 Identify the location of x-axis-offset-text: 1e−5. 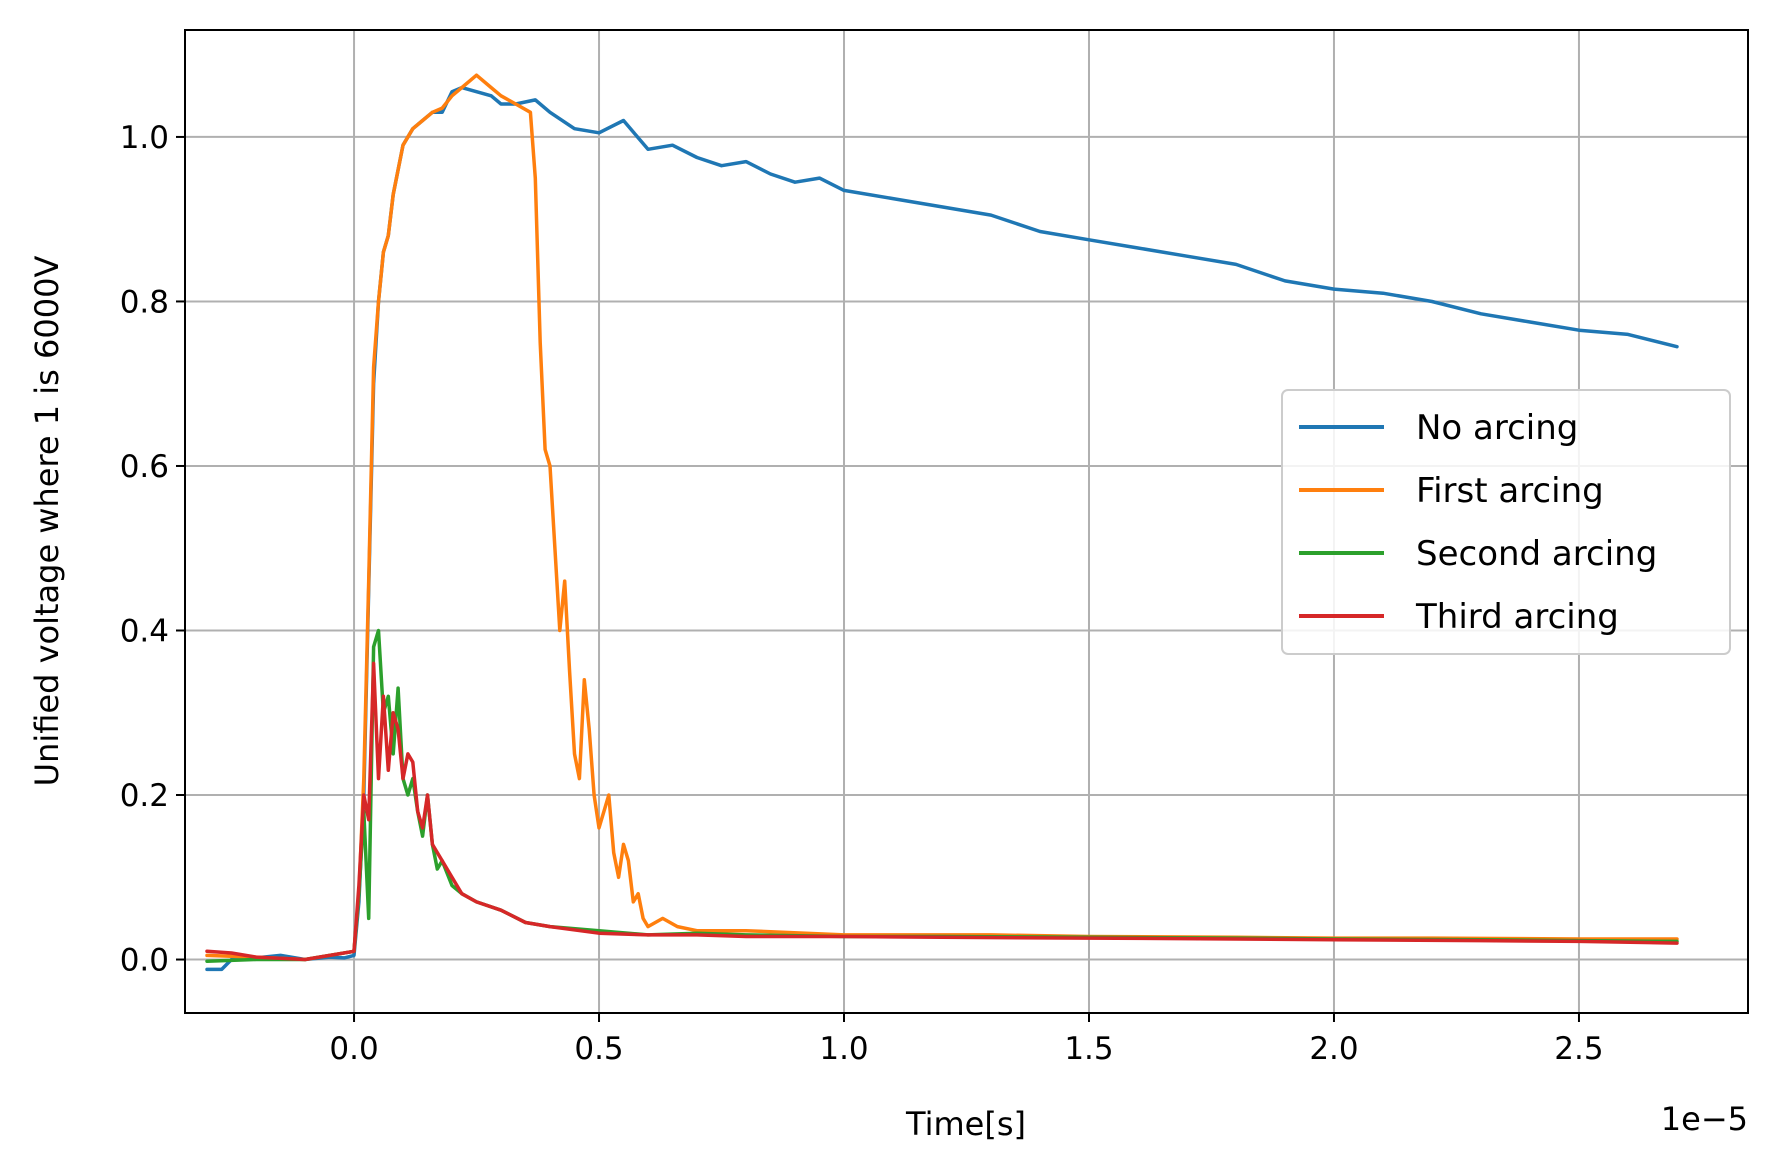
(1704, 1119).